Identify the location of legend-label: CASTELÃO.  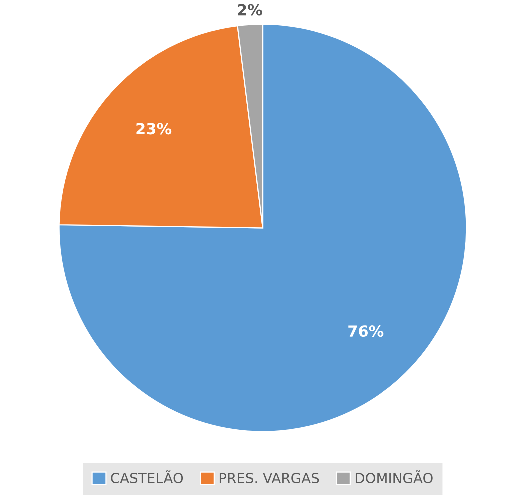
(147, 477).